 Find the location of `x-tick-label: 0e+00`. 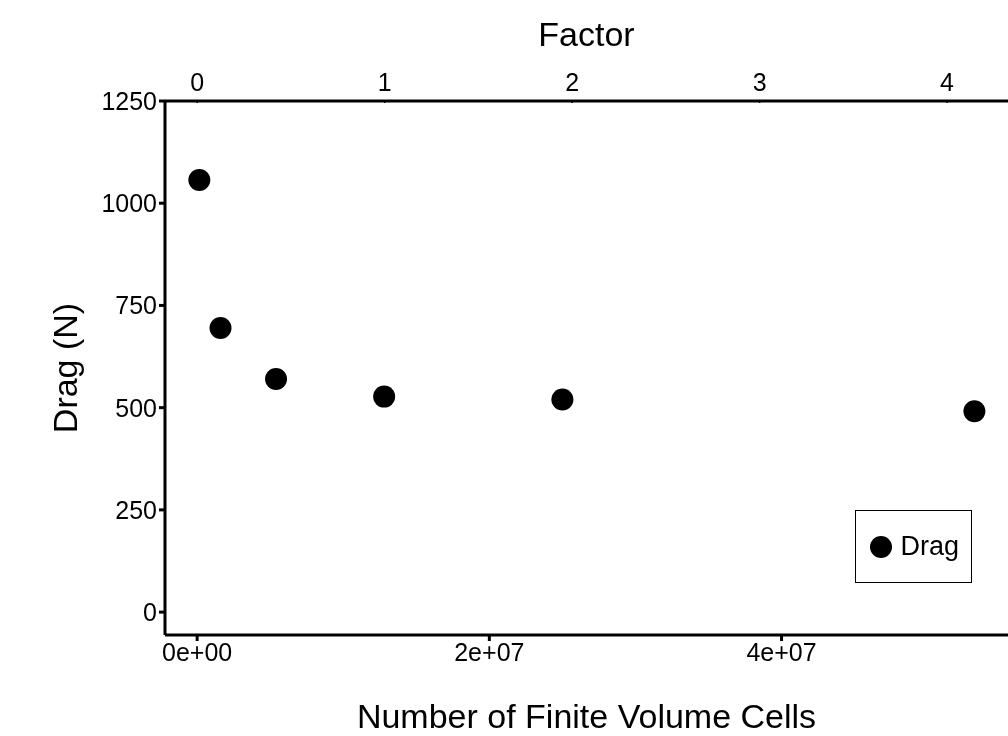

x-tick-label: 0e+00 is located at coordinates (197, 651).